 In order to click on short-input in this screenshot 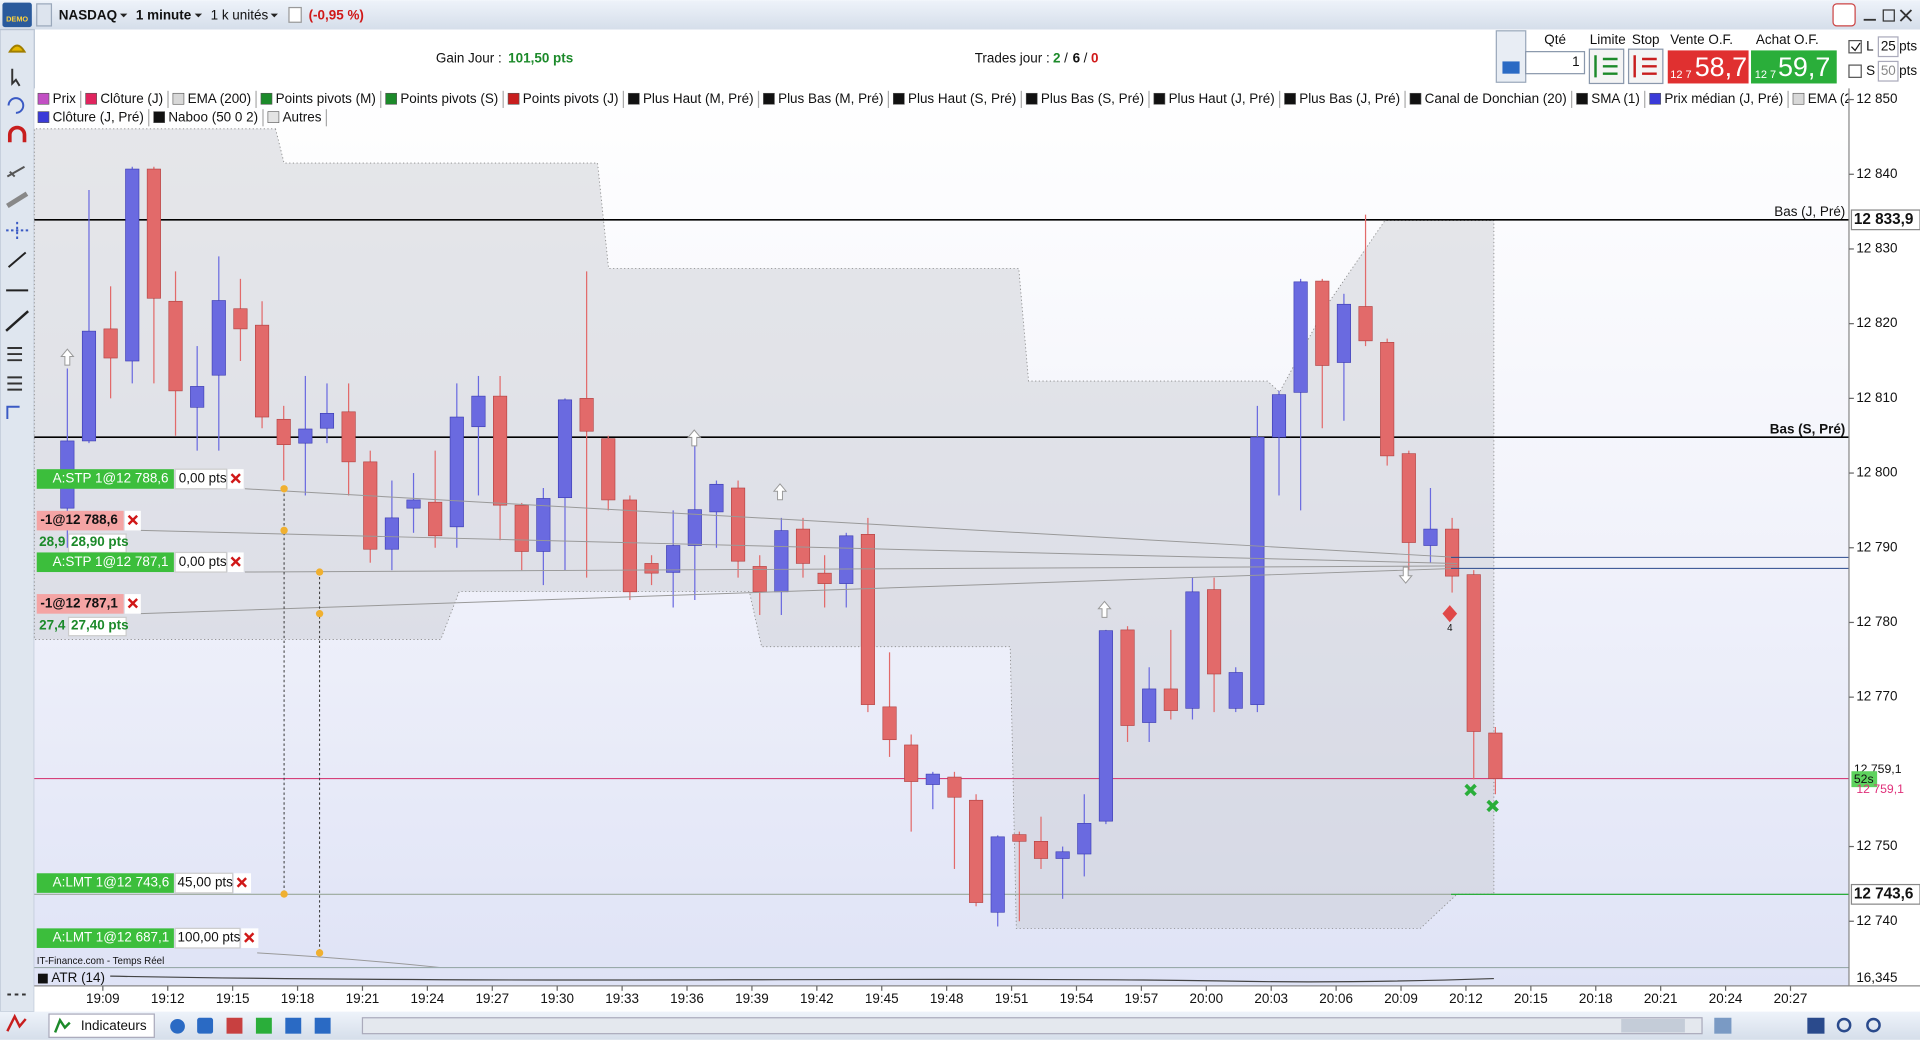, I will do `click(1888, 71)`.